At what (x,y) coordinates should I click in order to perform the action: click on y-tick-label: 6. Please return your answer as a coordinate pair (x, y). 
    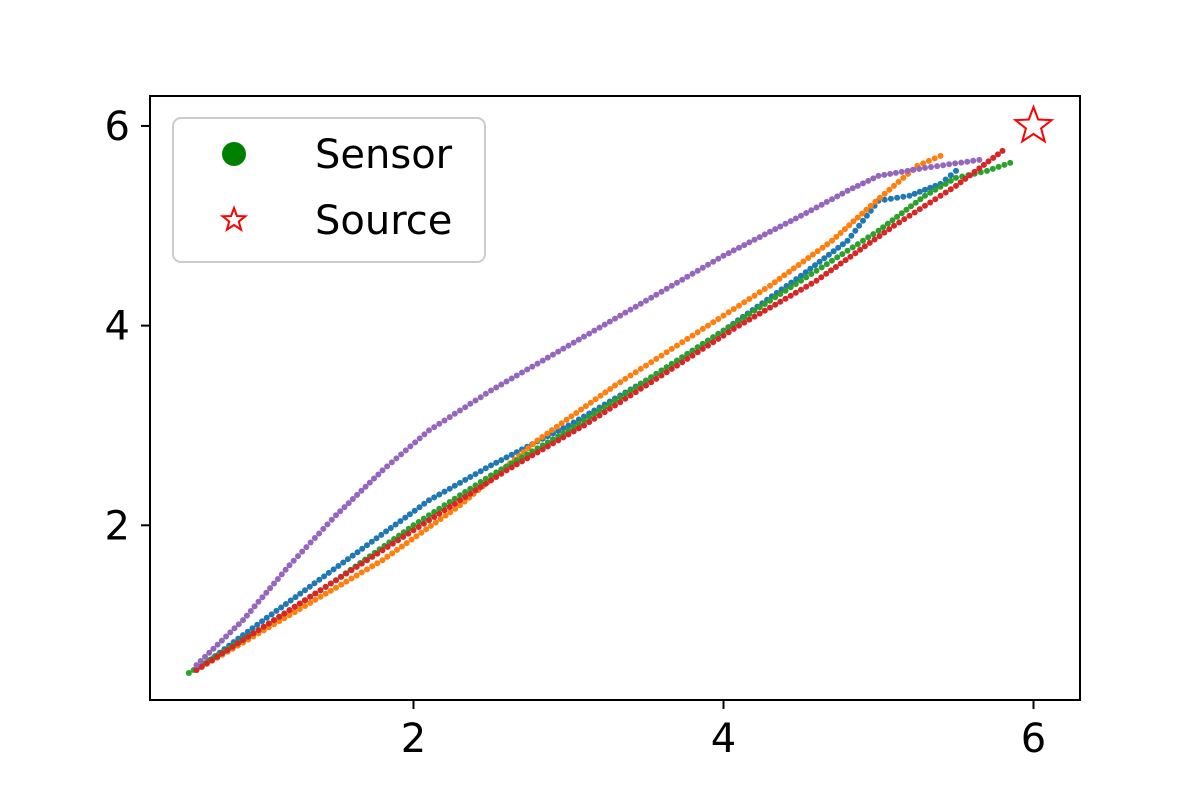
    Looking at the image, I should click on (117, 127).